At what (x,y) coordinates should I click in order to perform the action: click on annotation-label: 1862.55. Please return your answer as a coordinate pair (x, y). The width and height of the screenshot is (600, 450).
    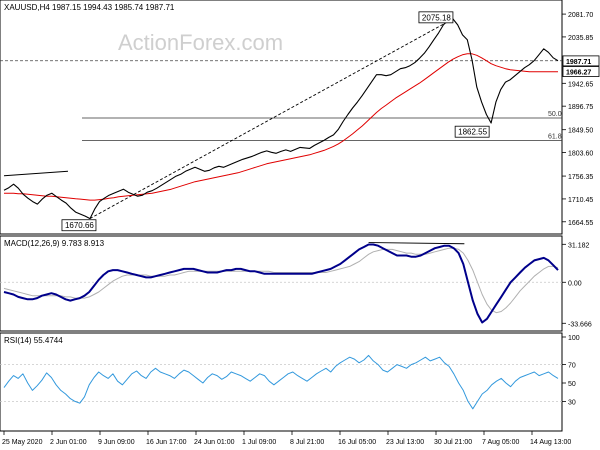
    Looking at the image, I should click on (472, 132).